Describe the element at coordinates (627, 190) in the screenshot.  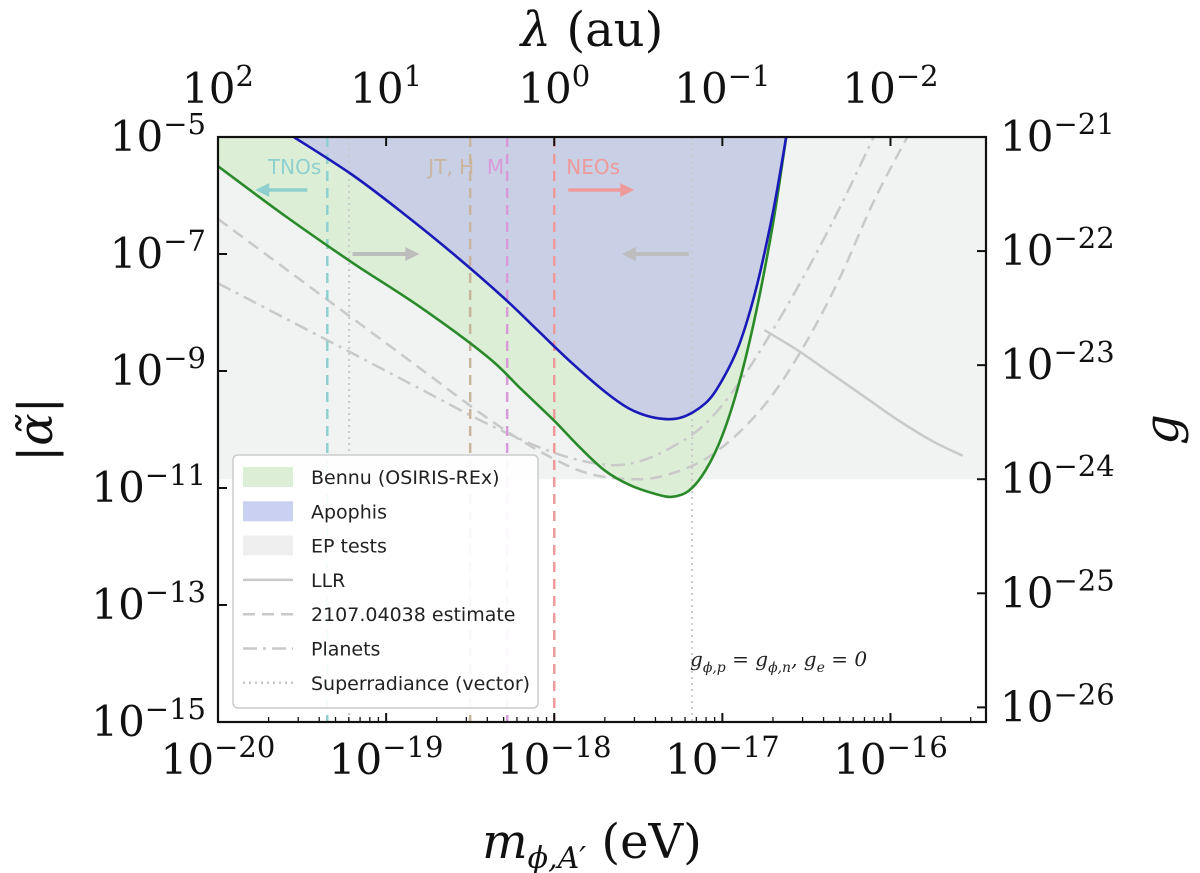
I see `neos-arrow-head` at that location.